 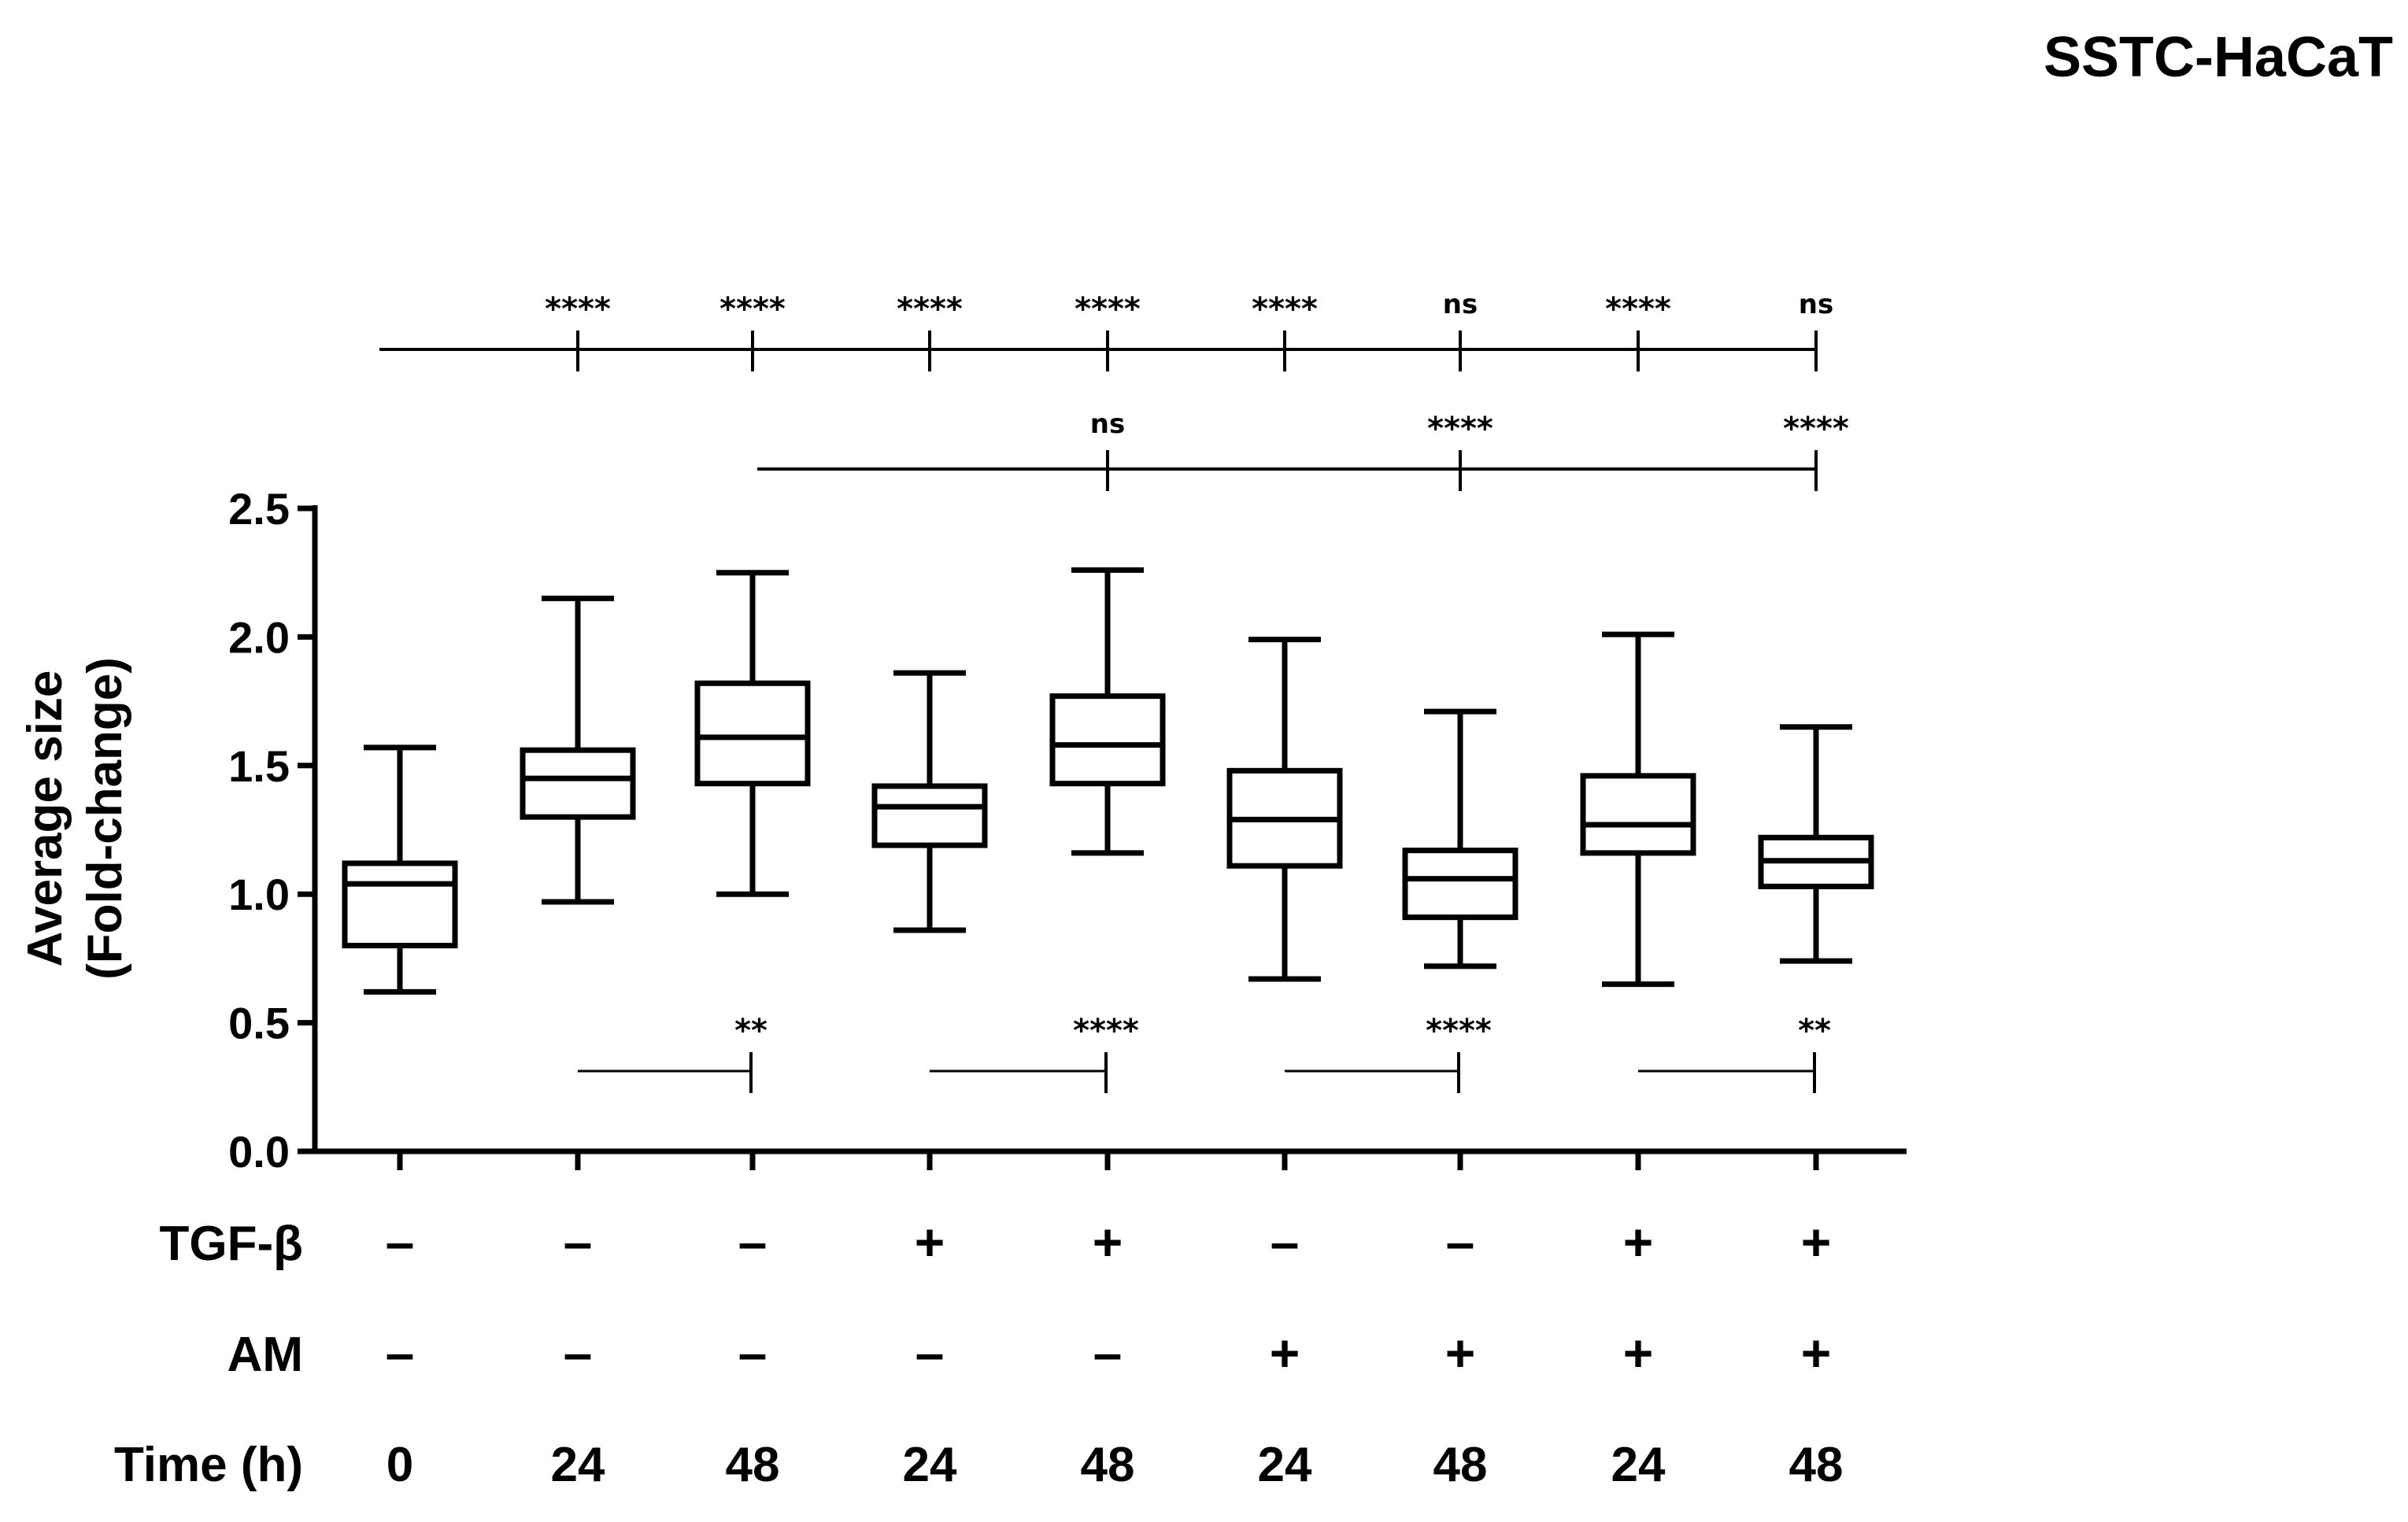 What do you see at coordinates (1108, 424) in the screenshot?
I see `sig-row2-mark: ns` at bounding box center [1108, 424].